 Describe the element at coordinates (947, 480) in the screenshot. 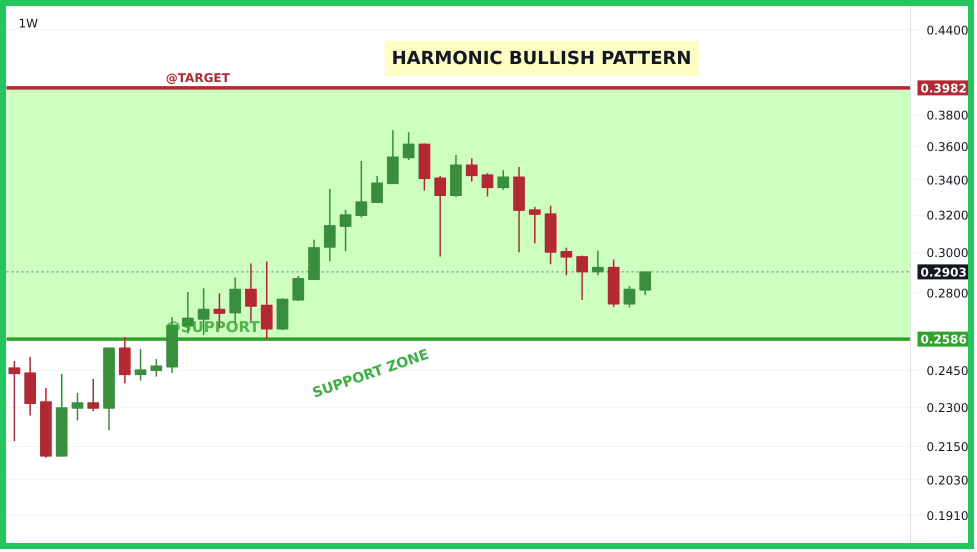

I see `y-tick-label: 0.2030` at that location.